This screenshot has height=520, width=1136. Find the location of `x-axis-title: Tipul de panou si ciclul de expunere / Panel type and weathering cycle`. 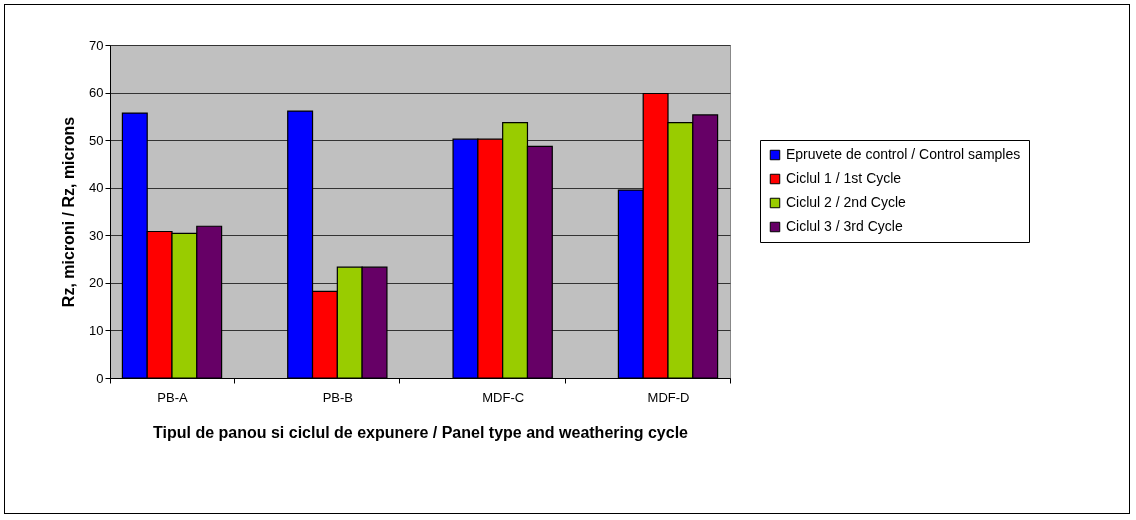

x-axis-title: Tipul de panou si ciclul de expunere / Panel type and weathering cycle is located at coordinates (421, 432).